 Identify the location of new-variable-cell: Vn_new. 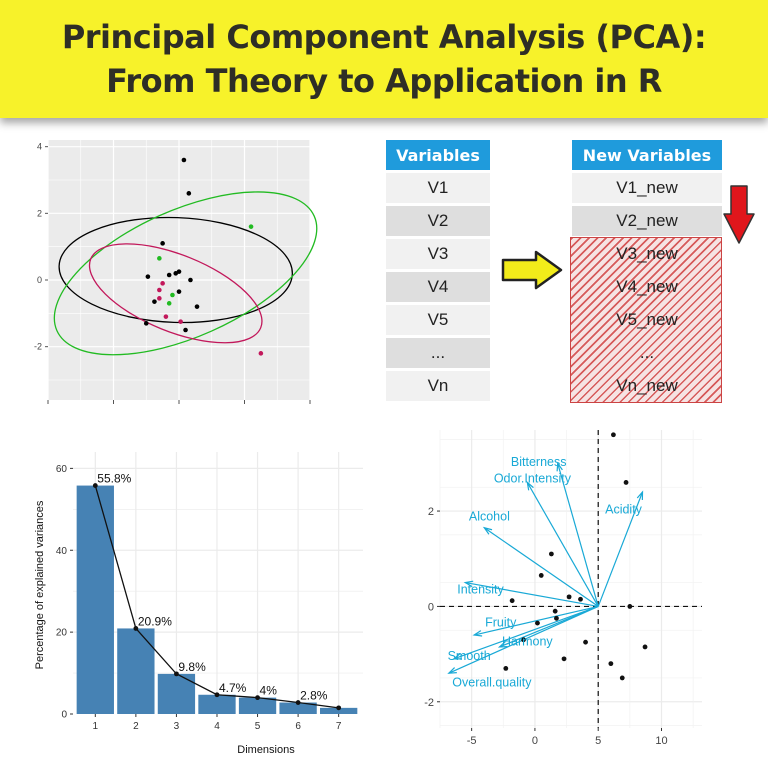
(647, 385).